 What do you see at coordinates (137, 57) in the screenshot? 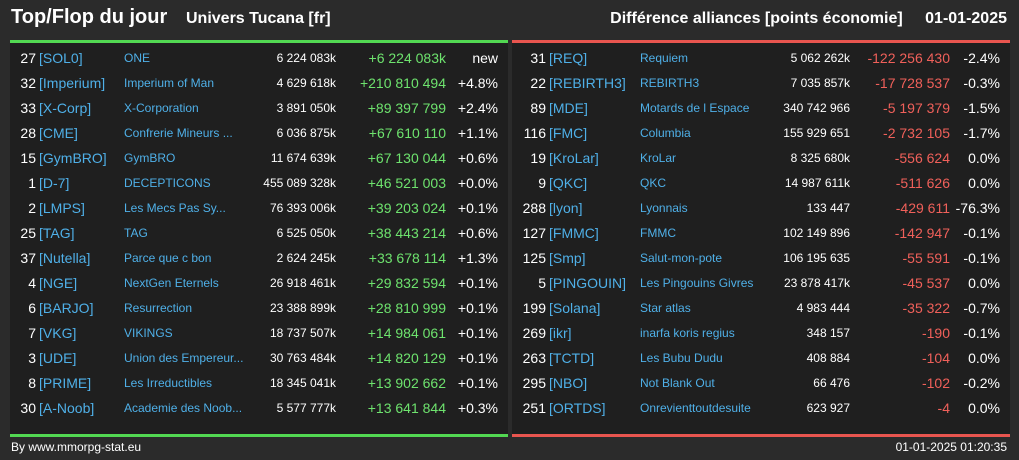
I see `alliance-name-link: ONE` at bounding box center [137, 57].